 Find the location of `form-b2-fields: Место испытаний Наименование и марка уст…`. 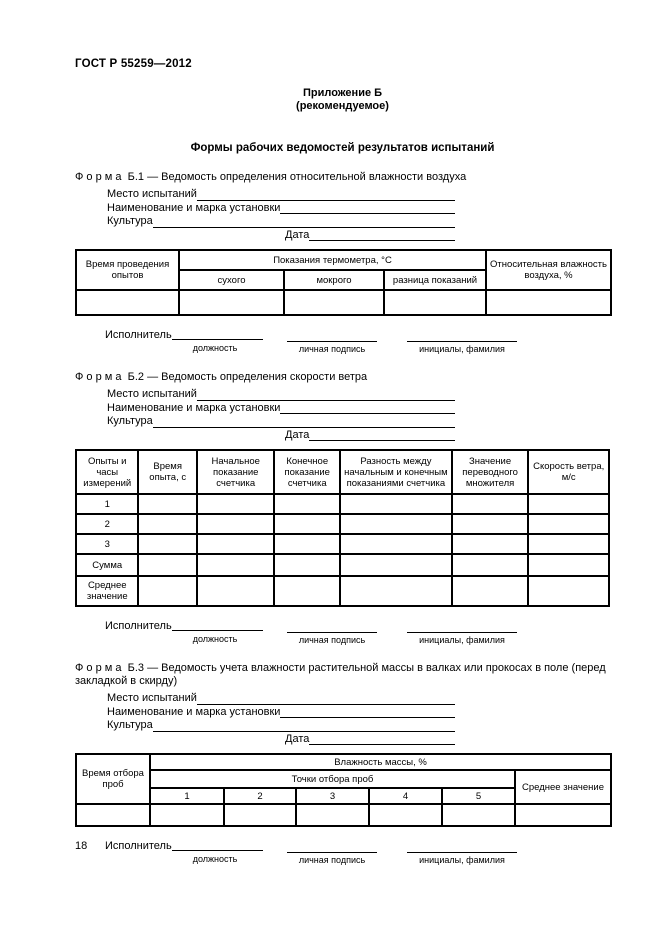

form-b2-fields: Место испытаний Наименование и марка уст… is located at coordinates (281, 415).